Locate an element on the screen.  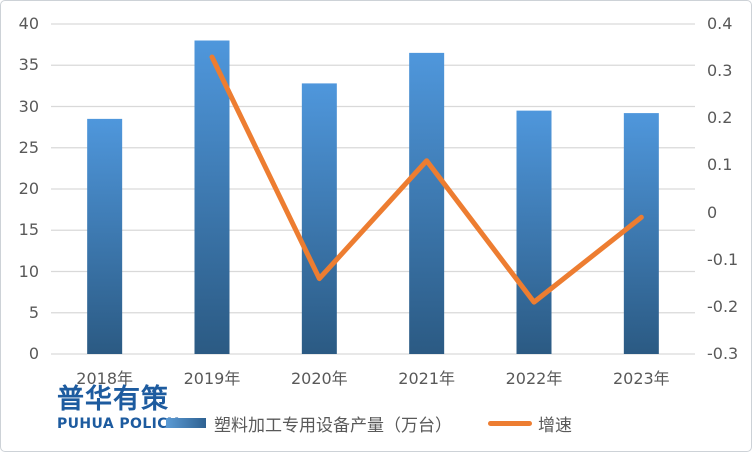
left-axis-tick-30: 30 is located at coordinates (28, 106).